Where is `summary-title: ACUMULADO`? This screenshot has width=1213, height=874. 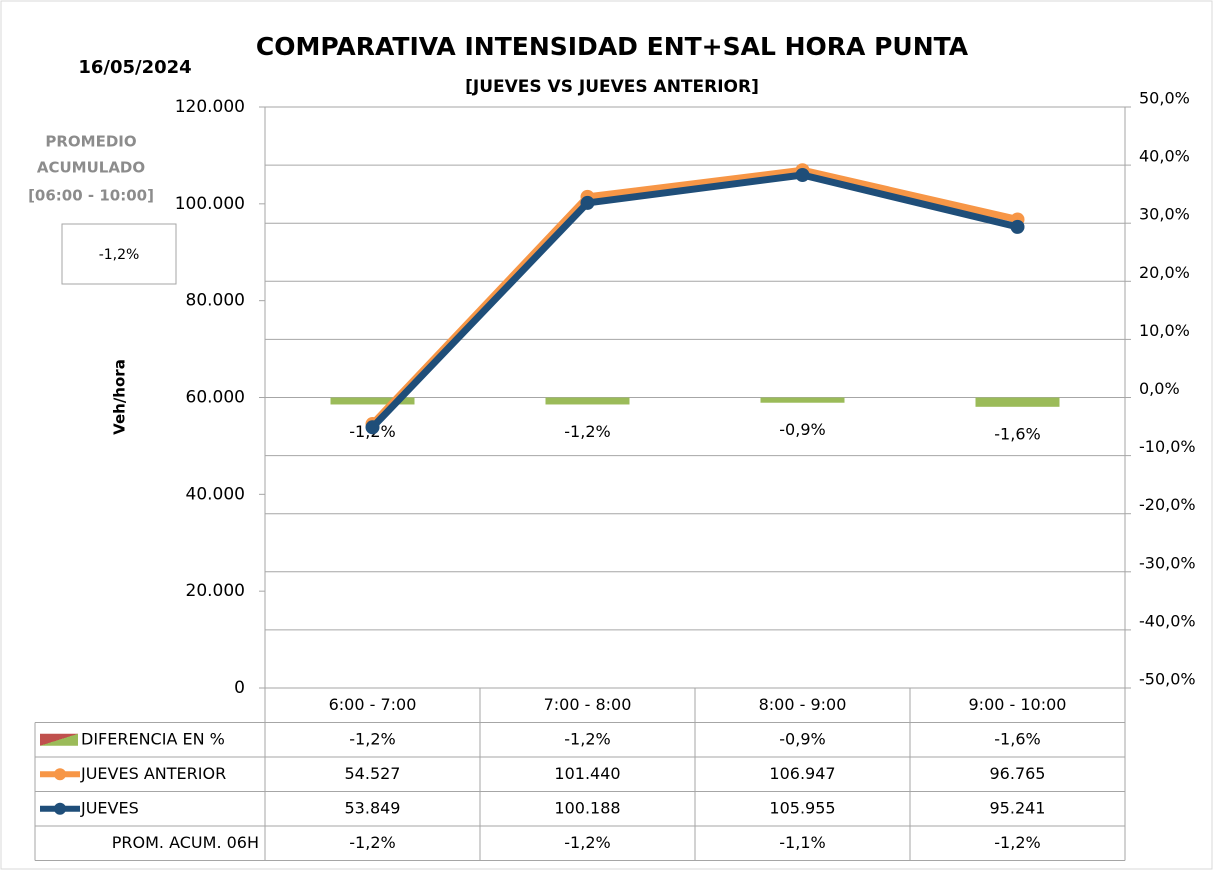
summary-title: ACUMULADO is located at coordinates (91, 168).